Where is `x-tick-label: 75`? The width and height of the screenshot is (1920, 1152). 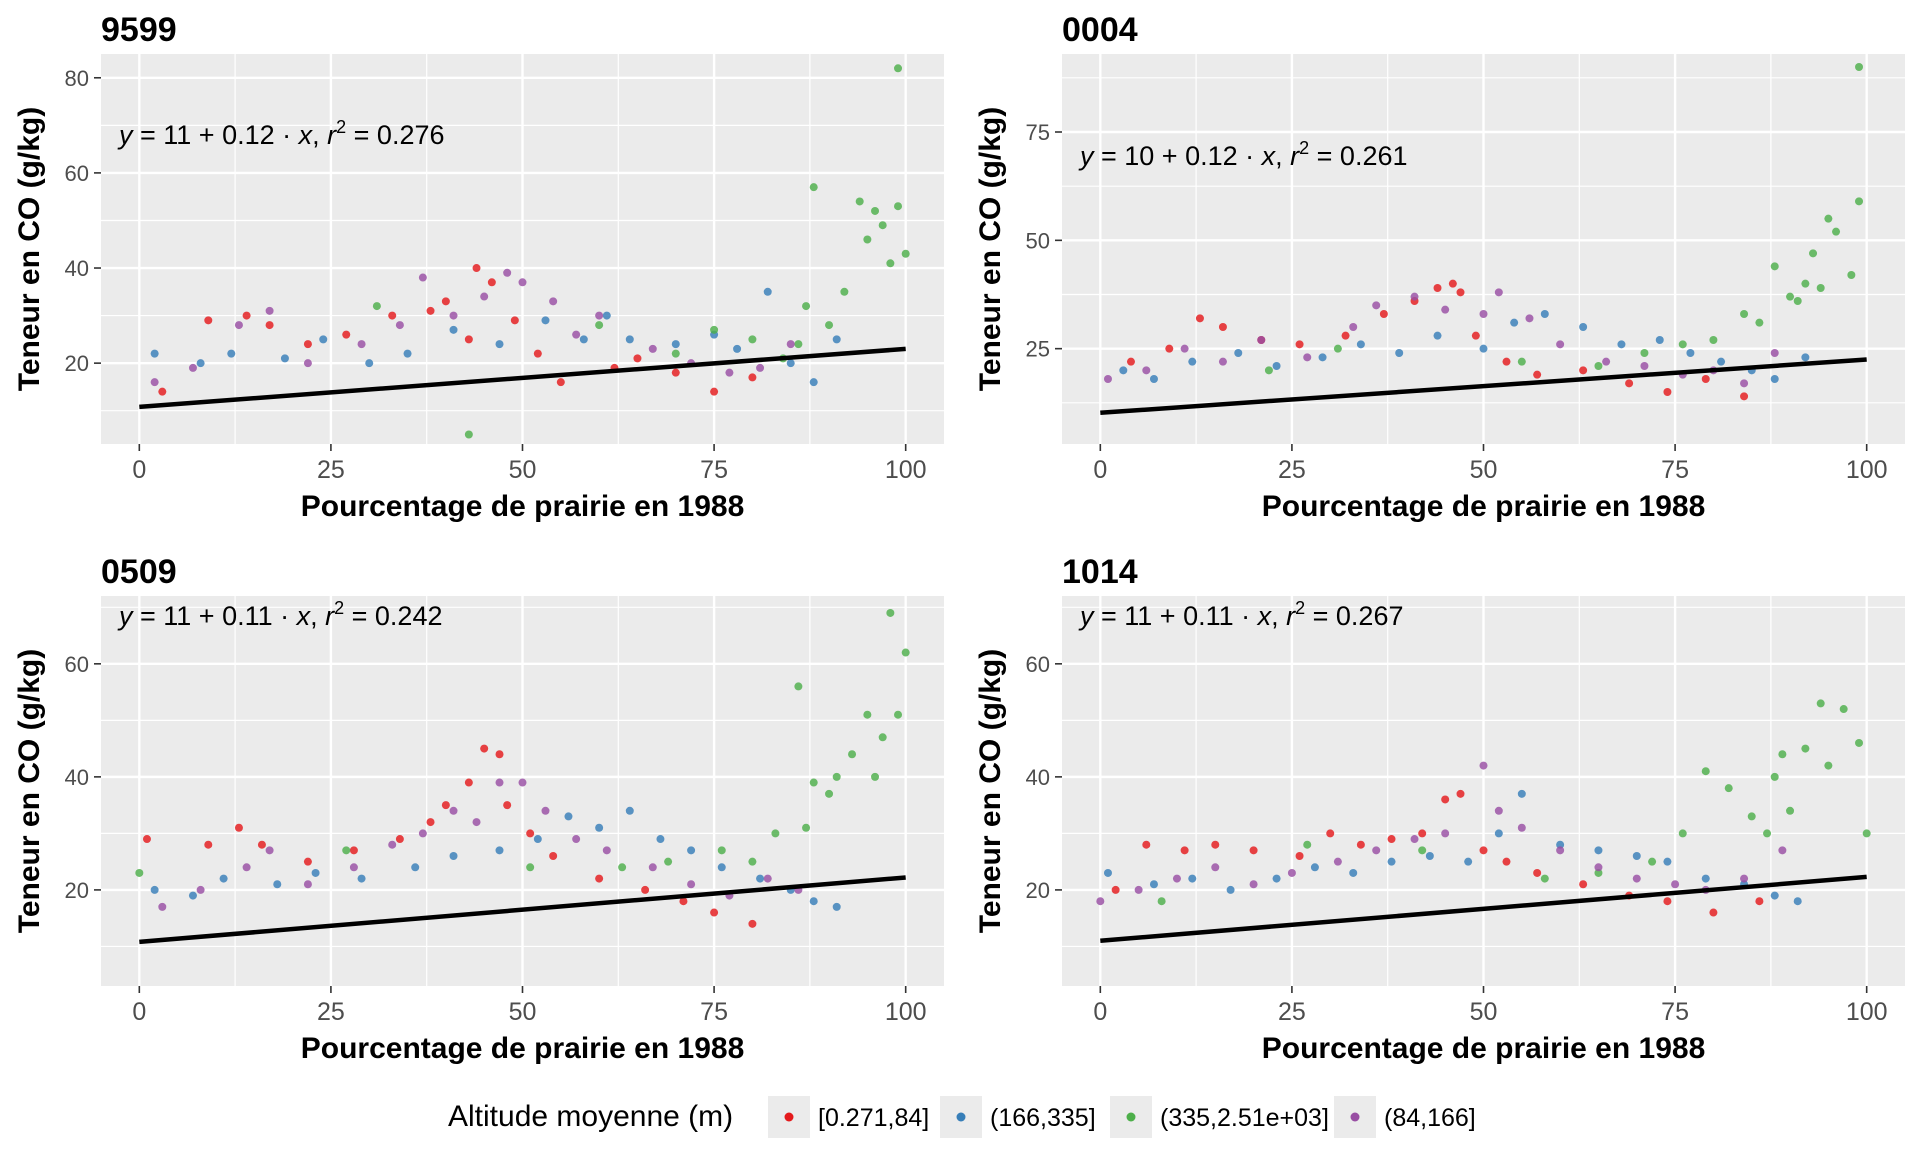 x-tick-label: 75 is located at coordinates (714, 470).